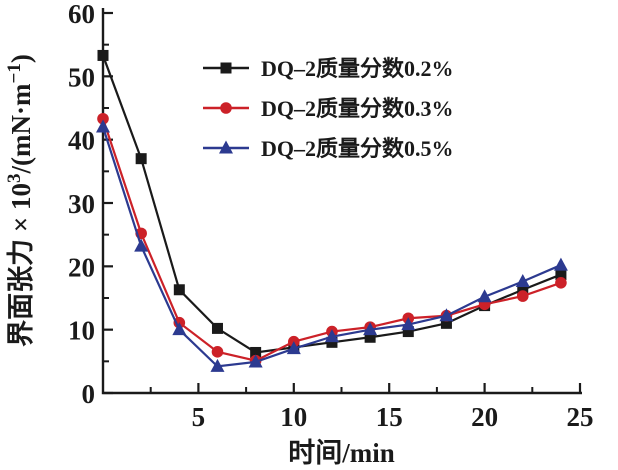 This screenshot has width=618, height=470. Describe the element at coordinates (89, 394) in the screenshot. I see `y-tick-label: 0` at that location.